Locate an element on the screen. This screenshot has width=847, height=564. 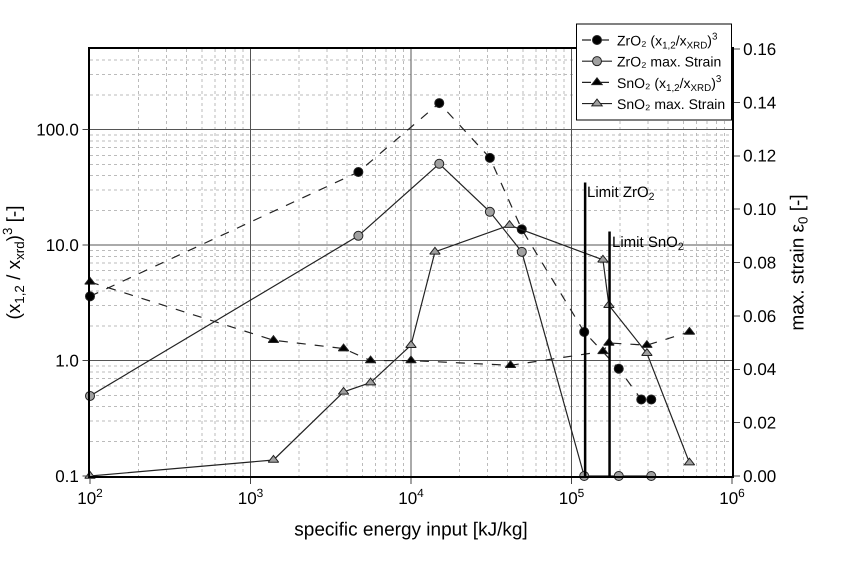
annotation: Limit ZrO$_{2}$ is located at coordinates (621, 194).